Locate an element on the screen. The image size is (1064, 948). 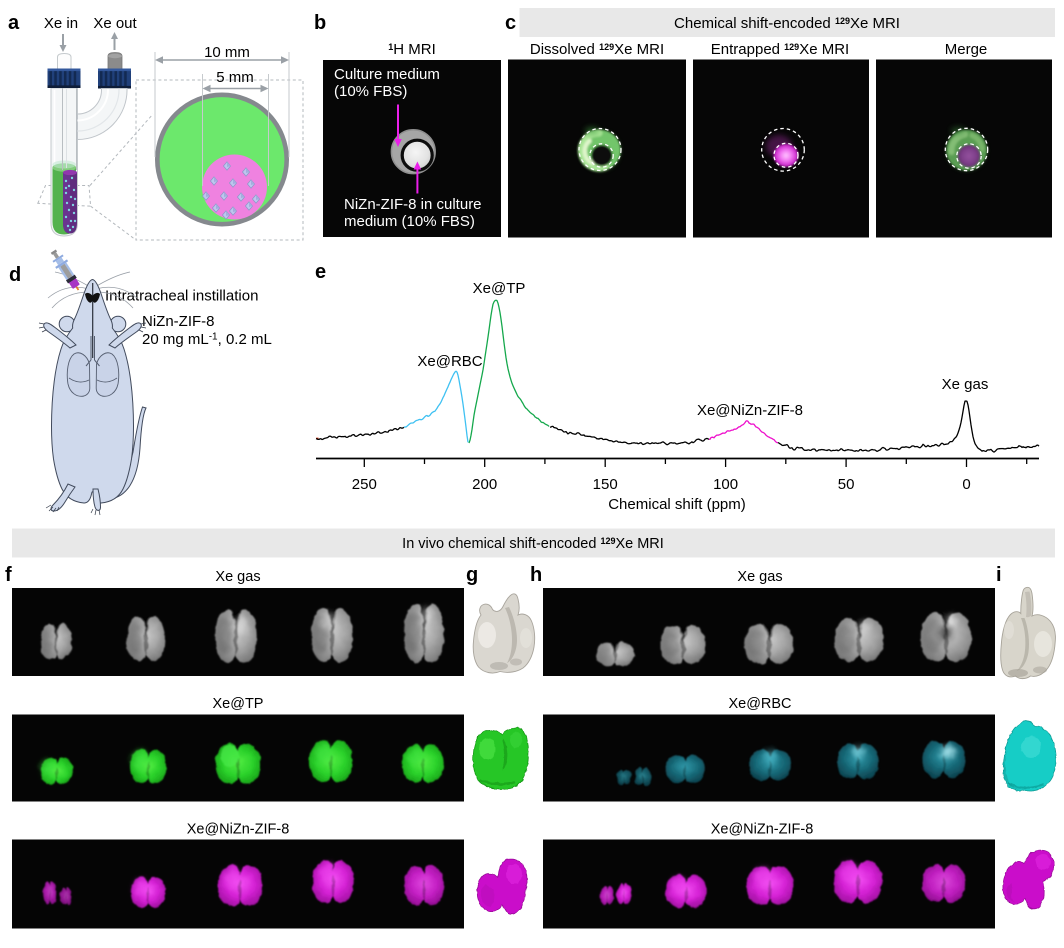
svg-text: h is located at coordinates (536, 575).